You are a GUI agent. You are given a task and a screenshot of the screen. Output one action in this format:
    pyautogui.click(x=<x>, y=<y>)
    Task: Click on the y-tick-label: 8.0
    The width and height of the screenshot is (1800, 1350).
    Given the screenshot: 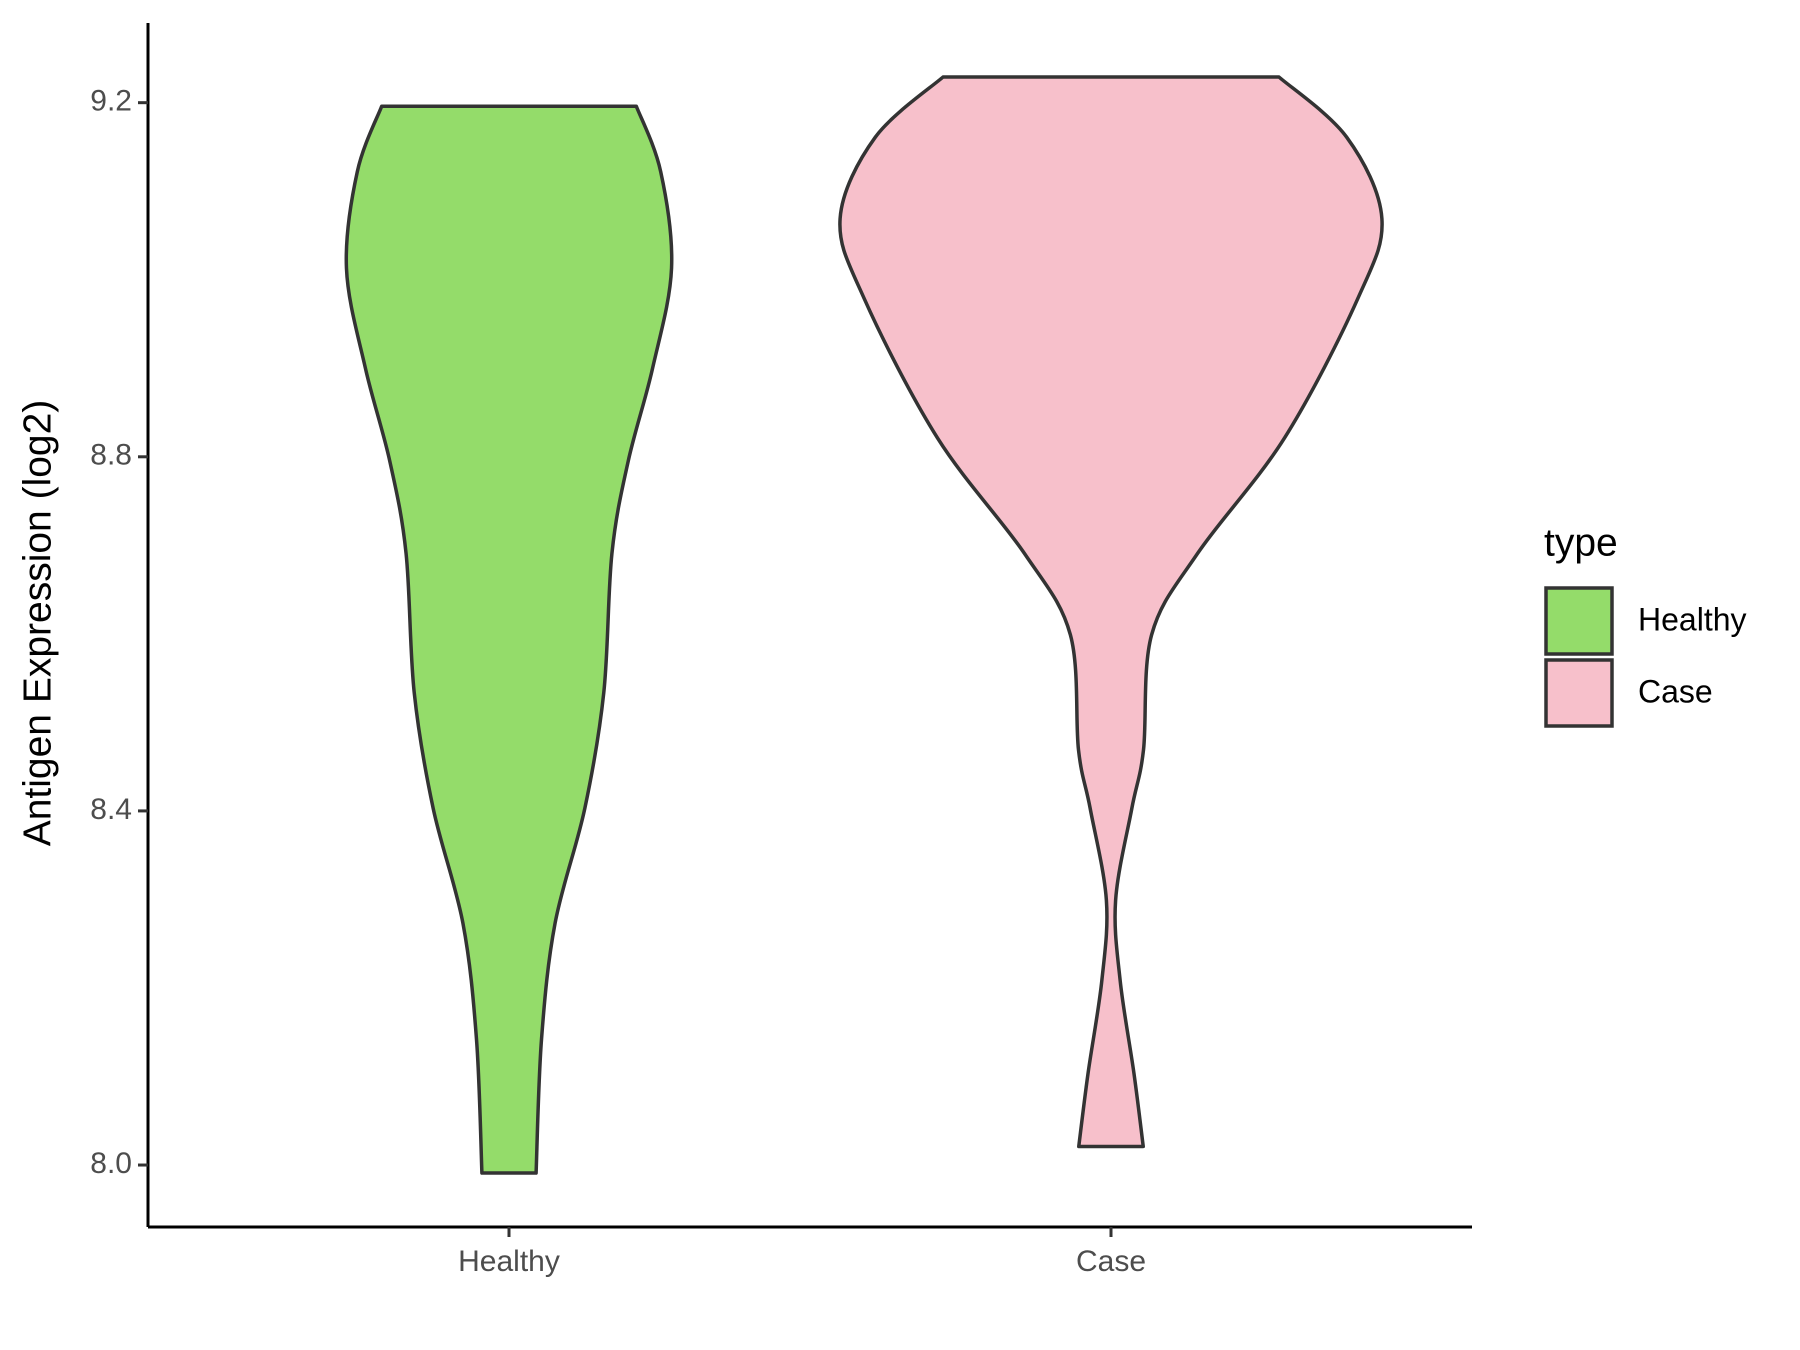 What is the action you would take?
    pyautogui.click(x=111, y=1163)
    